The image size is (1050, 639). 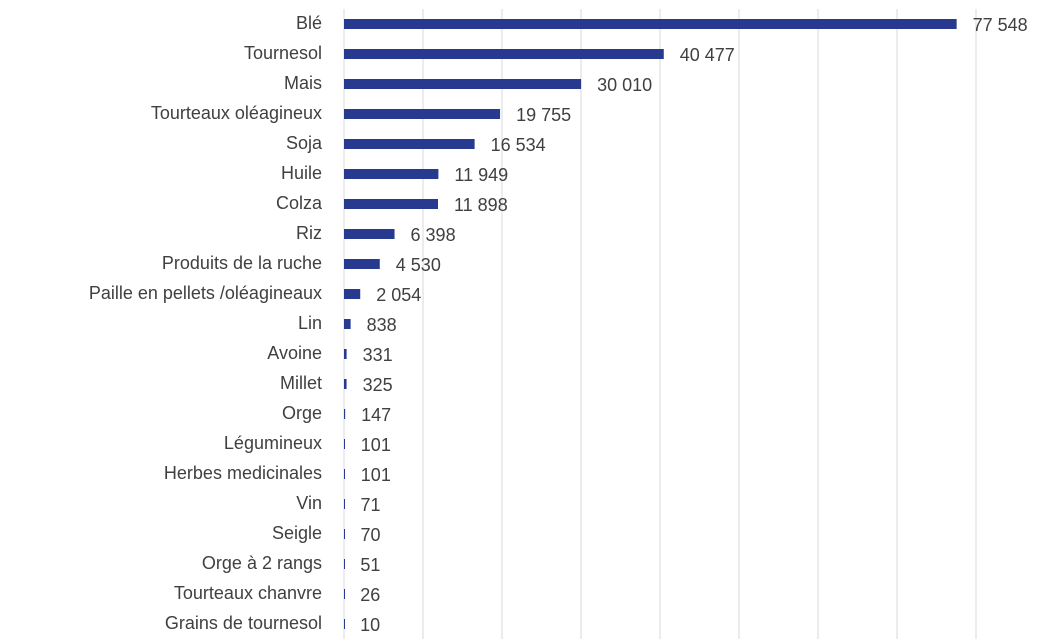 I want to click on y-tick-label: Lin, so click(x=310, y=323).